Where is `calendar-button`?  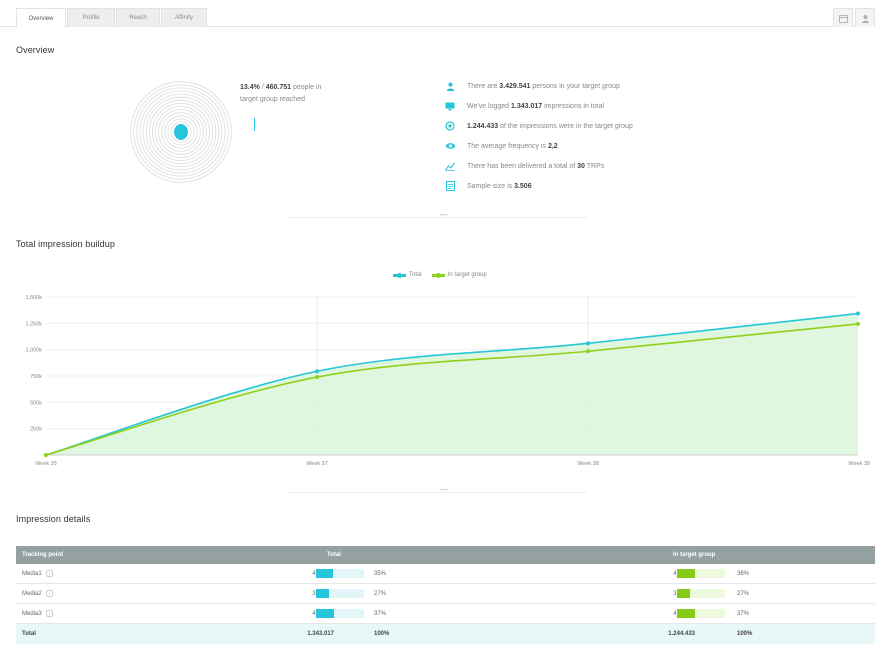 calendar-button is located at coordinates (843, 17).